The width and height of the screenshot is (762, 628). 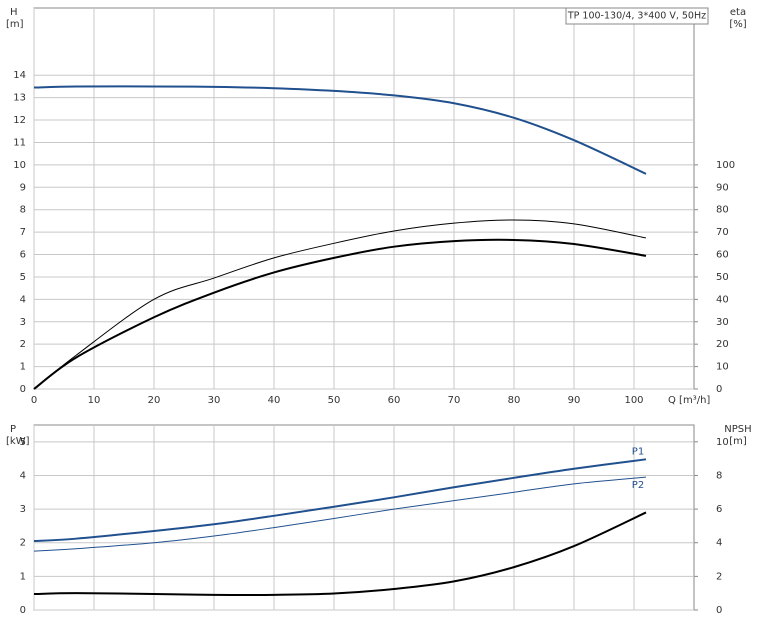 I want to click on y-tick-label: 12, so click(x=19, y=120).